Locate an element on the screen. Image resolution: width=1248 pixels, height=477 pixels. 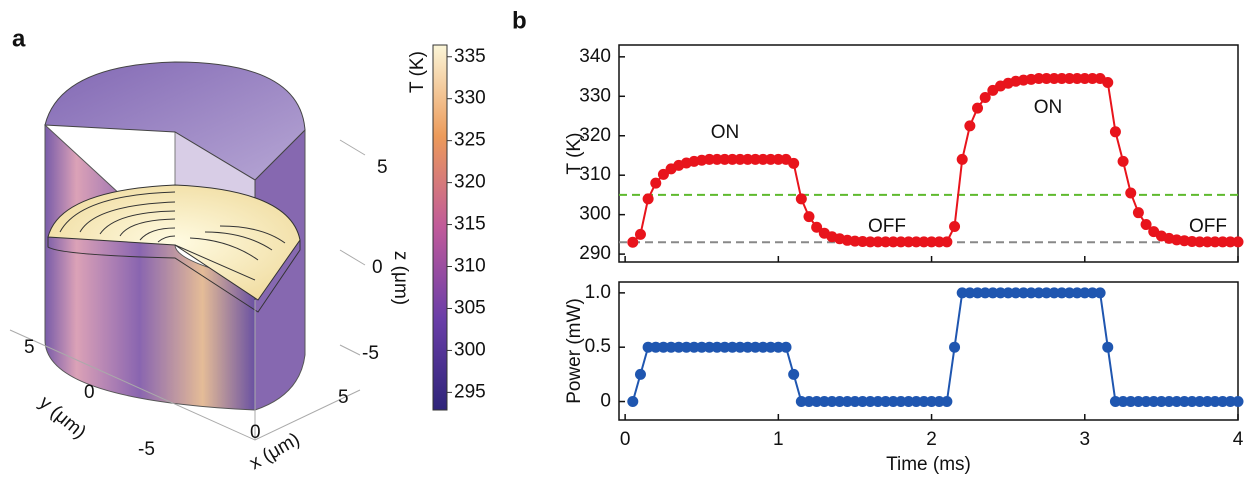
y-axis-label: Power (mW) is located at coordinates (574, 351).